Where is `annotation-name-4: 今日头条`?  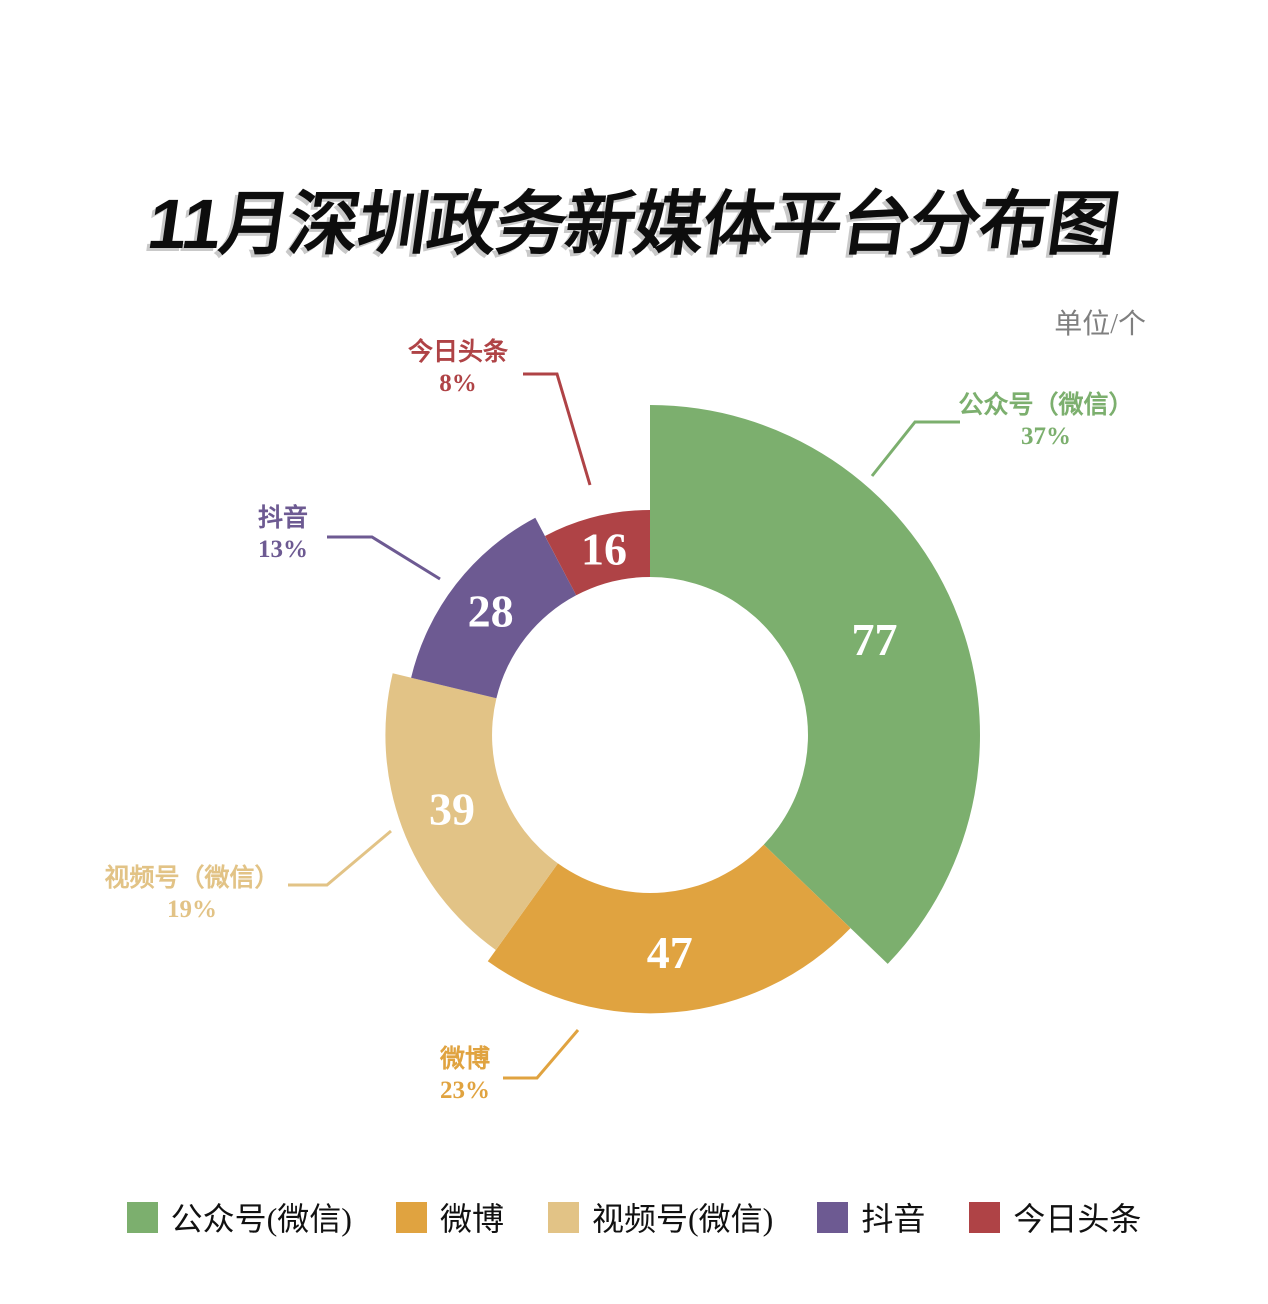
annotation-name-4: 今日头条 is located at coordinates (458, 352).